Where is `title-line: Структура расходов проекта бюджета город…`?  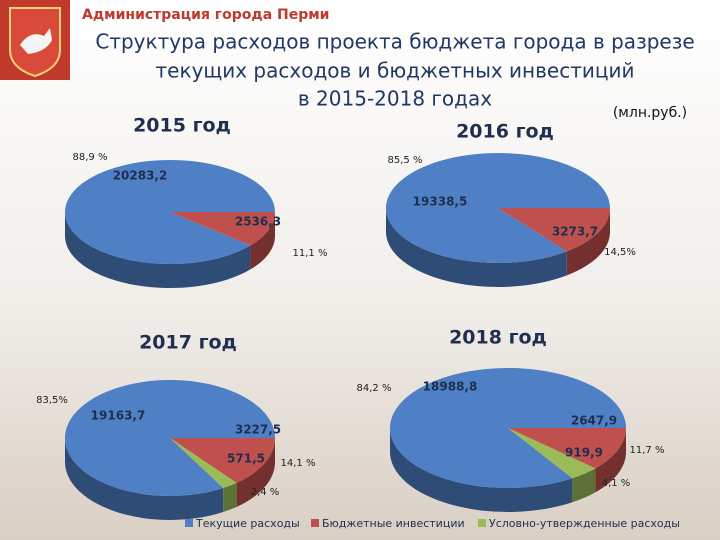
title-line: Структура расходов проекта бюджета город… is located at coordinates (394, 42).